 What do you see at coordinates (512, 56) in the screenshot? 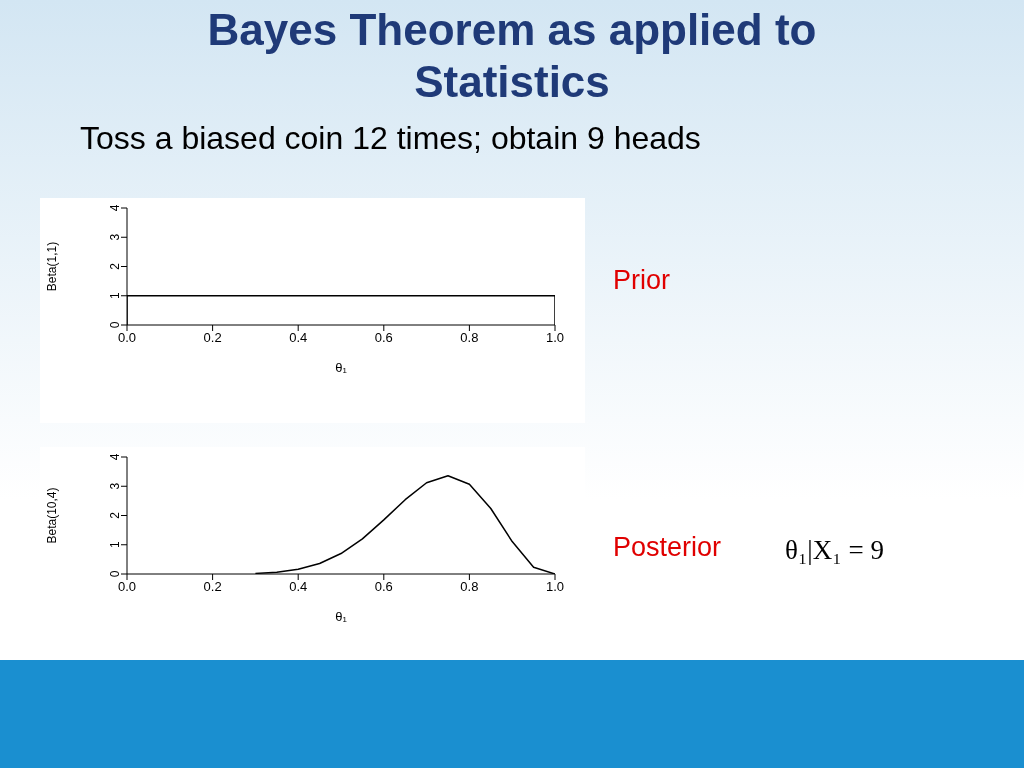
I see `chart-title: Bayes Theorem as applied to Statistics` at bounding box center [512, 56].